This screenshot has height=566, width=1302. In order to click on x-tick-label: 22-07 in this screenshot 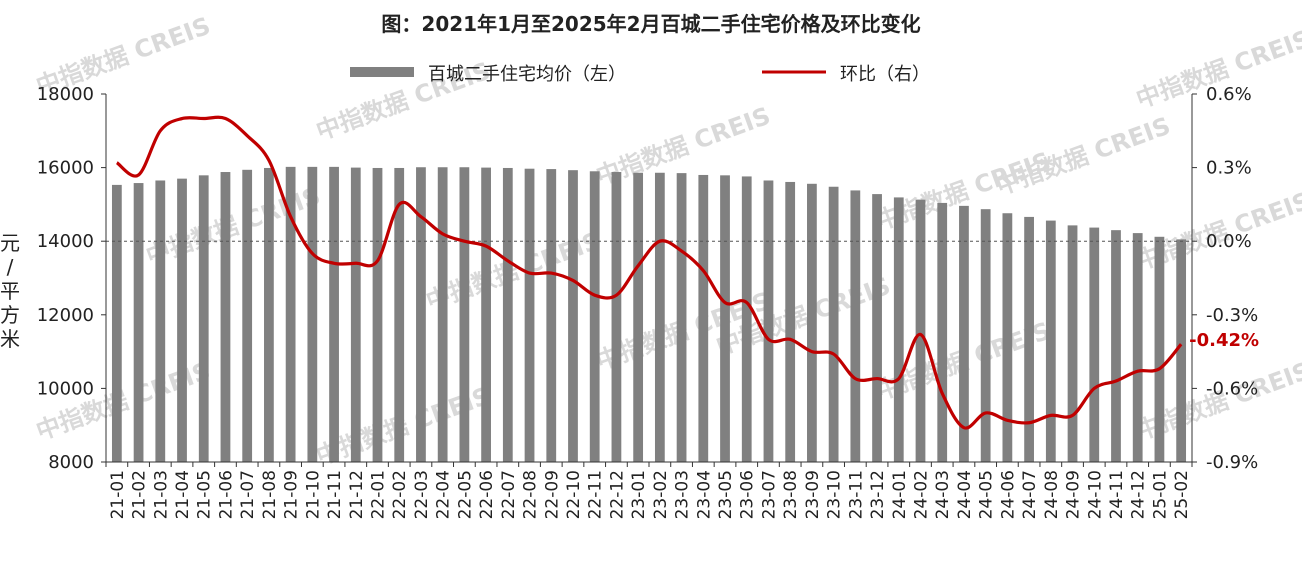, I will do `click(509, 494)`.